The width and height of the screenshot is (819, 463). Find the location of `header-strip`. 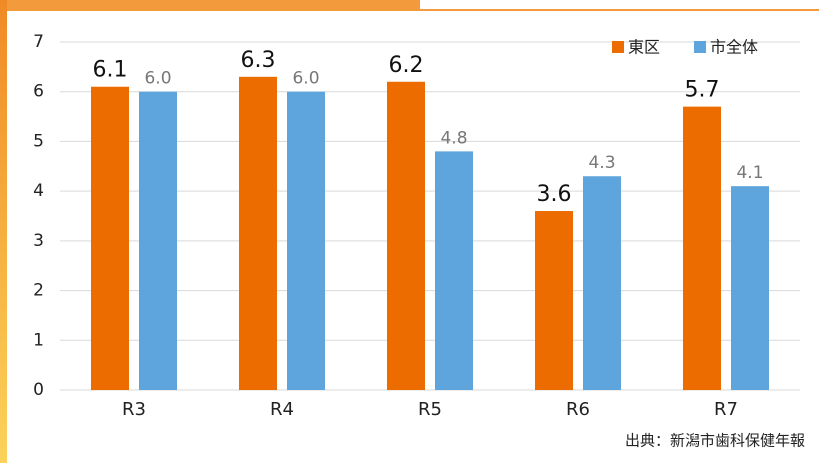

header-strip is located at coordinates (210, 5).